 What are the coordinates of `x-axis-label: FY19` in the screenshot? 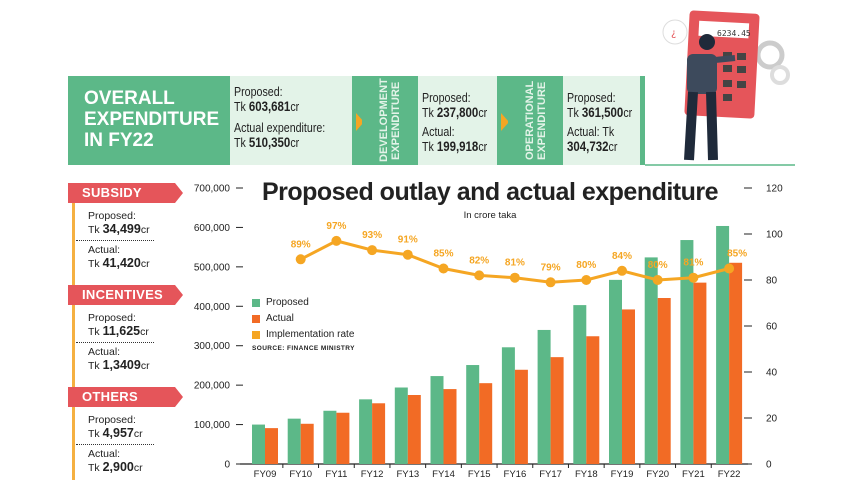 It's located at (622, 474).